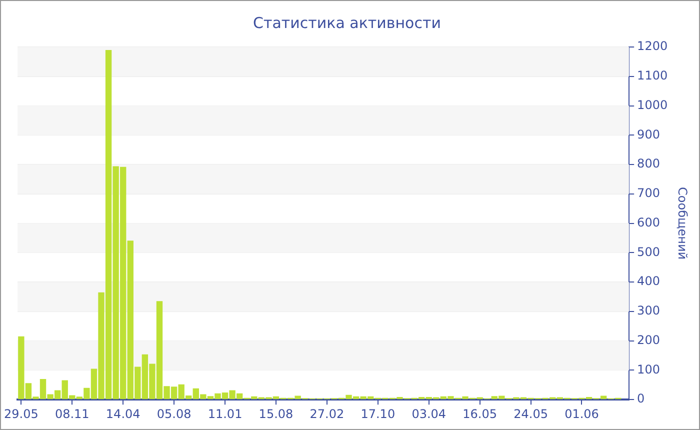 The width and height of the screenshot is (700, 430). What do you see at coordinates (479, 413) in the screenshot?
I see `x-tick-label: 16.05` at bounding box center [479, 413].